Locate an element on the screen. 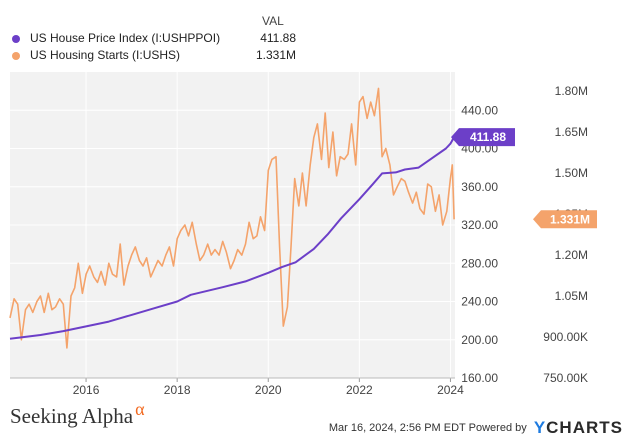 The width and height of the screenshot is (635, 439). y-right-tick-label: 1.65M is located at coordinates (571, 132).